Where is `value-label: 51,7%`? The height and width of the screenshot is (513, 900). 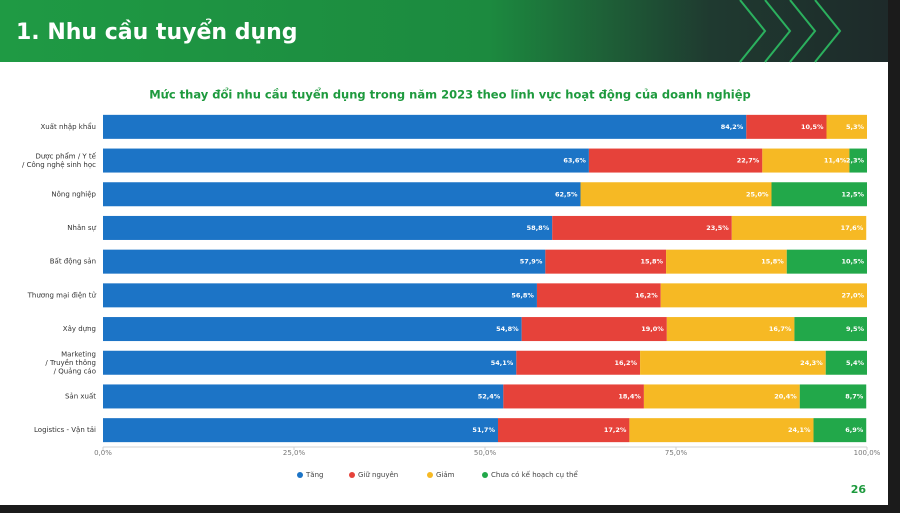 value-label: 51,7% is located at coordinates (483, 430).